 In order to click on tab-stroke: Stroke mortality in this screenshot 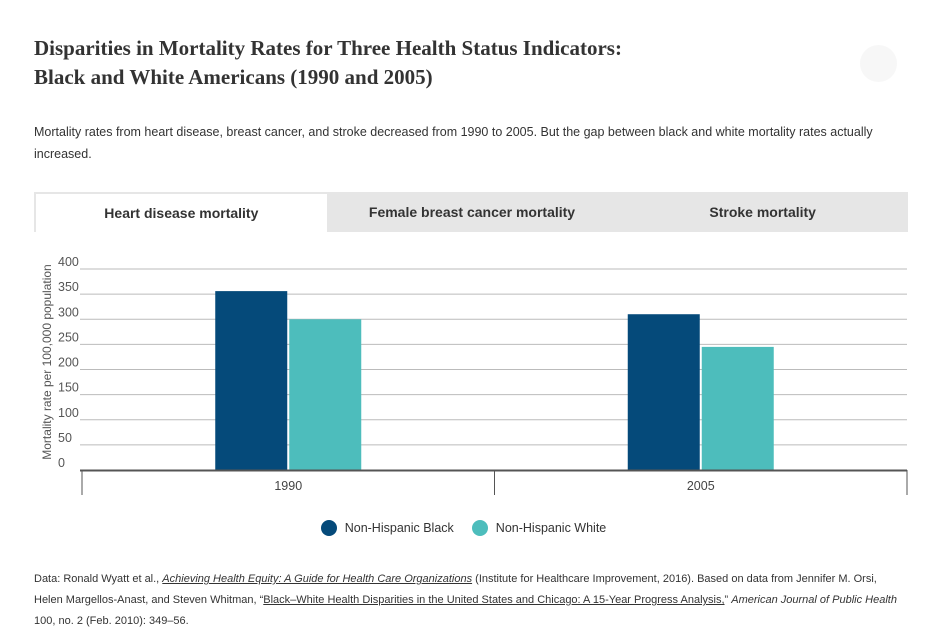, I will do `click(762, 212)`.